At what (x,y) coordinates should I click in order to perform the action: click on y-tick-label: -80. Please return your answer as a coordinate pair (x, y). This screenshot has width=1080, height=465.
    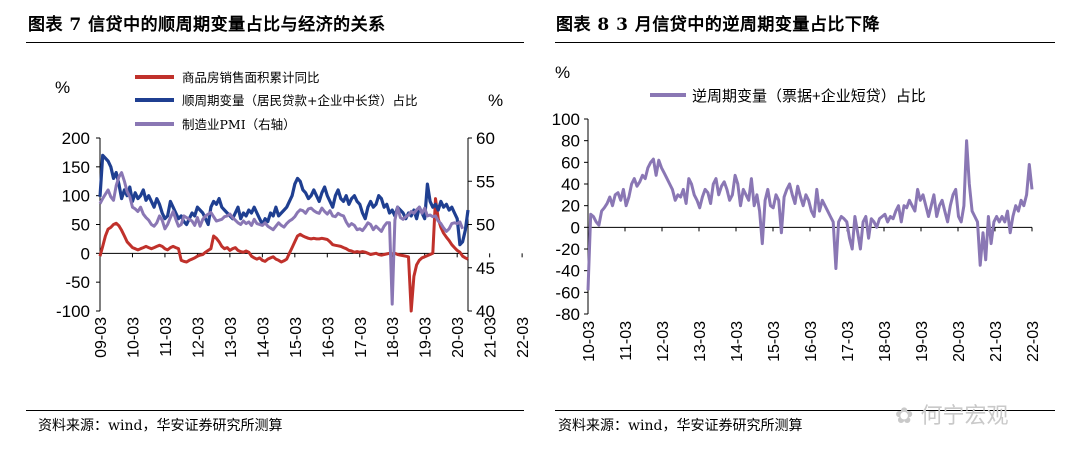
    Looking at the image, I should click on (567, 314).